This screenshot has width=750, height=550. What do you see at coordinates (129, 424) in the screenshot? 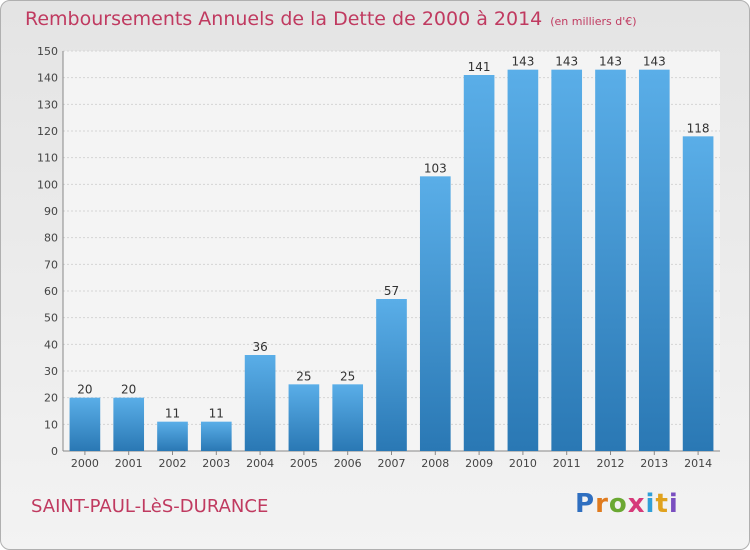
I see `bar-2001` at bounding box center [129, 424].